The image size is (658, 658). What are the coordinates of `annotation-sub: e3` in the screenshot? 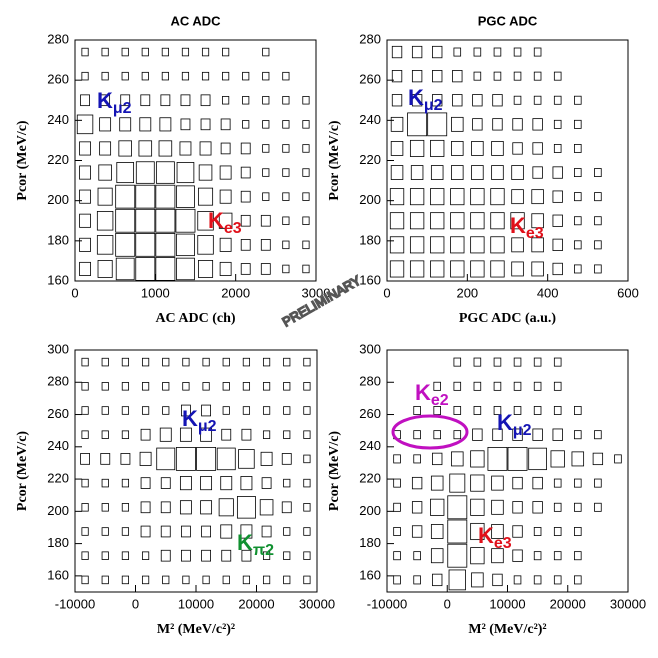 It's located at (233, 228).